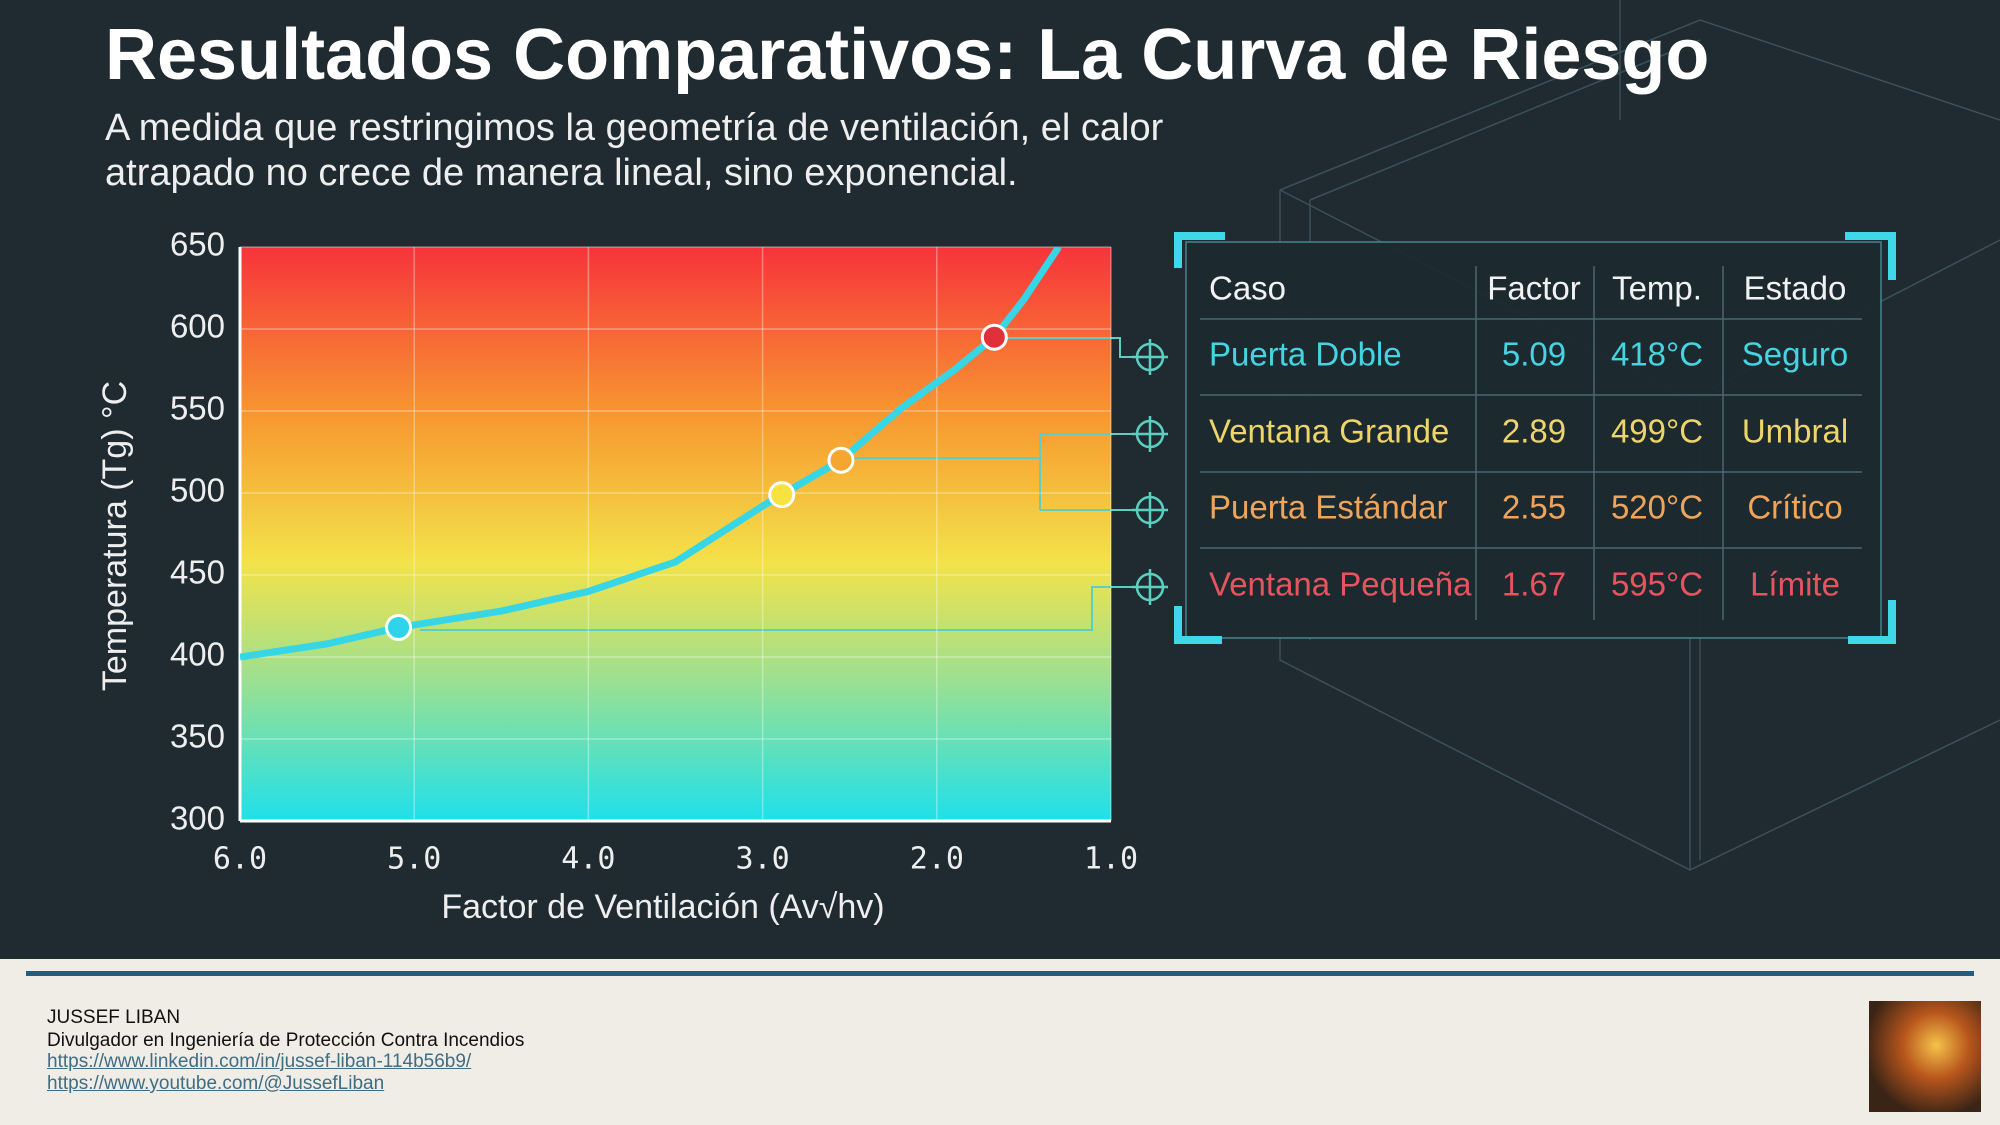 This screenshot has height=1125, width=2000. I want to click on table-cell: Crítico, so click(1794, 507).